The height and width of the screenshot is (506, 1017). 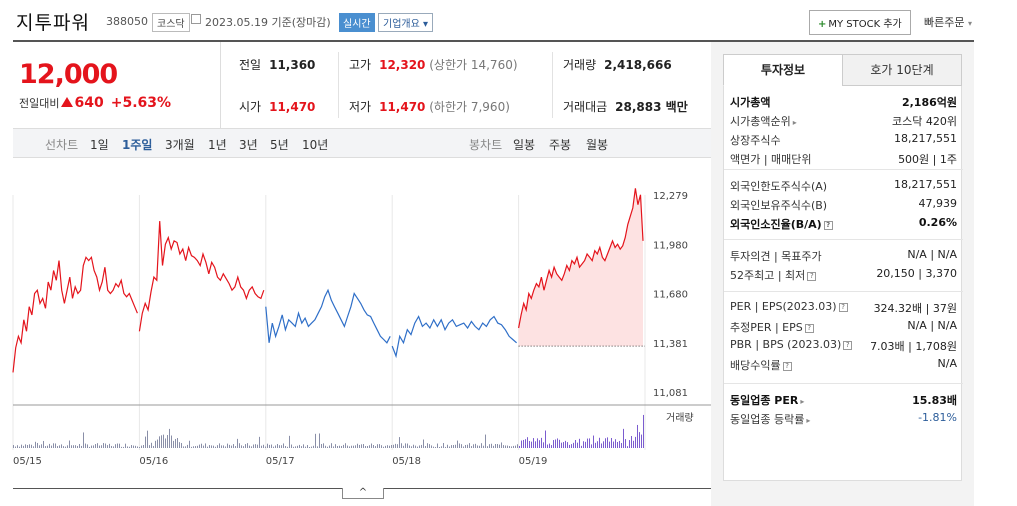 I want to click on high-price: 고가 12,320 (상한가 14,760), so click(x=433, y=65).